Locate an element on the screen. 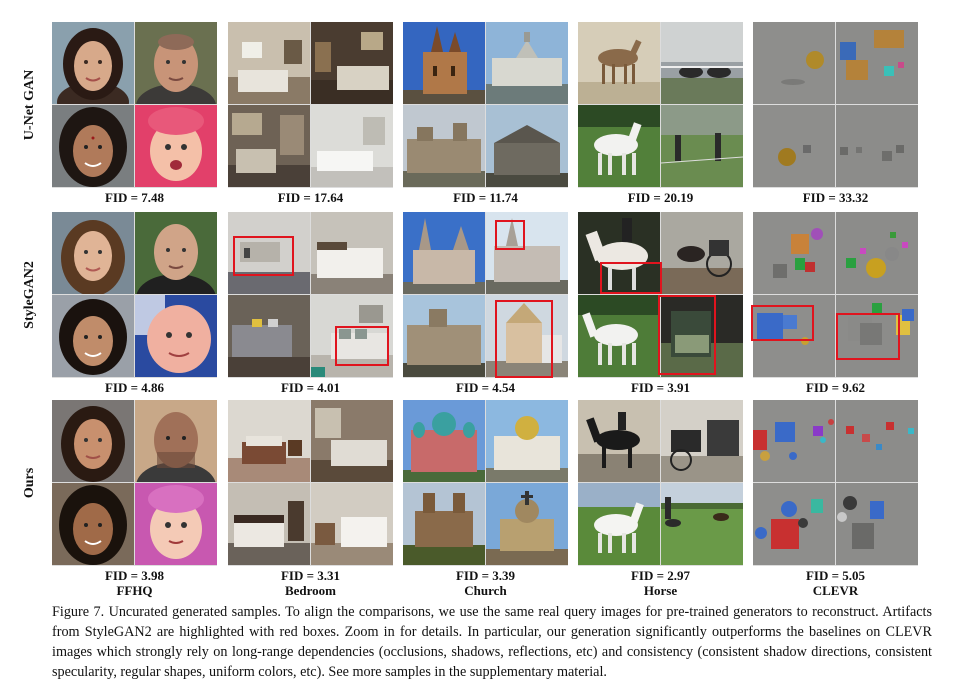  fid-unet-horse: FID = 20.19 is located at coordinates (660, 197).